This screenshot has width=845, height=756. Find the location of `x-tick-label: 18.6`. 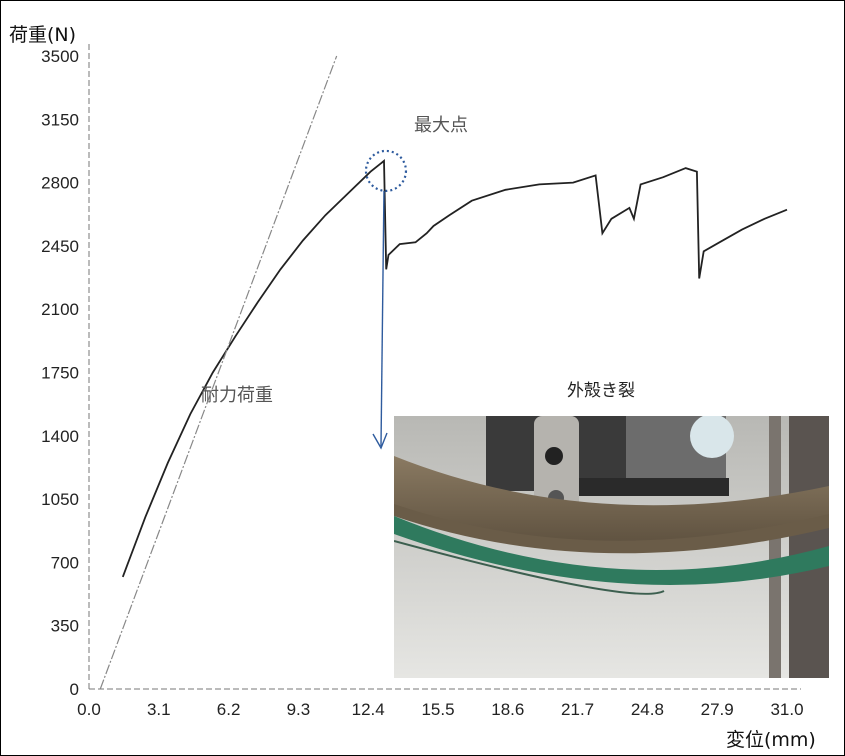

x-tick-label: 18.6 is located at coordinates (507, 709).